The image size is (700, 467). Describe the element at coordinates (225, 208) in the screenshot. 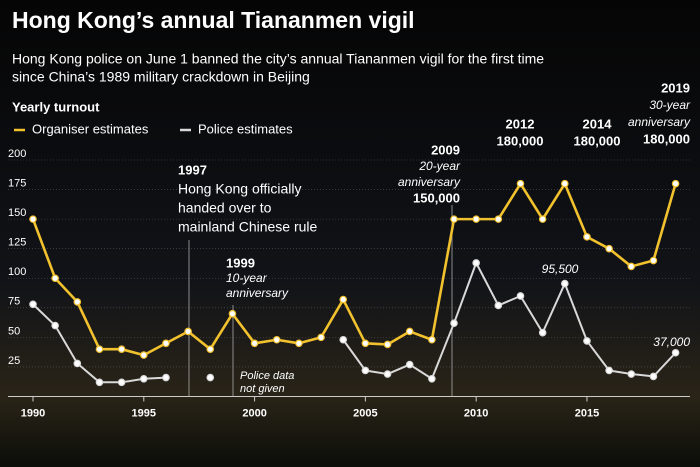

I see `annotation: handed over to` at that location.